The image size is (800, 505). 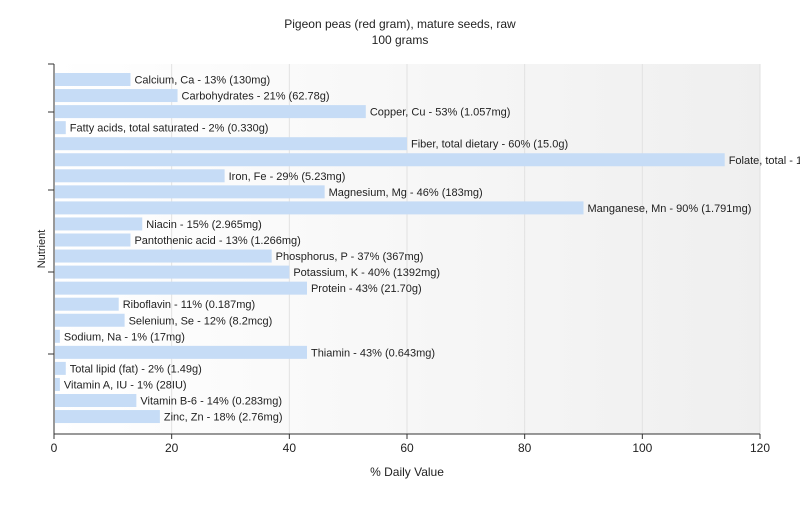 I want to click on bar-label: Selenium, Se - 12% (8.2mcg), so click(x=201, y=321).